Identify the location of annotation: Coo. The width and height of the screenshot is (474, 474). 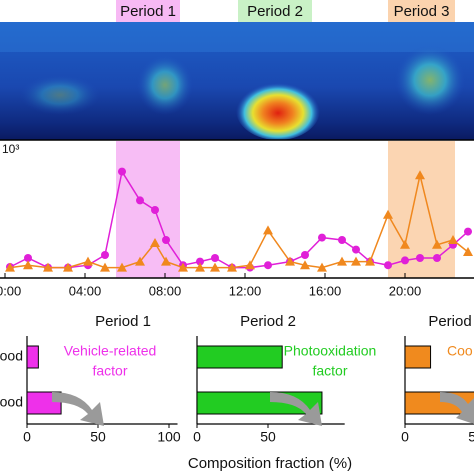
(460, 351).